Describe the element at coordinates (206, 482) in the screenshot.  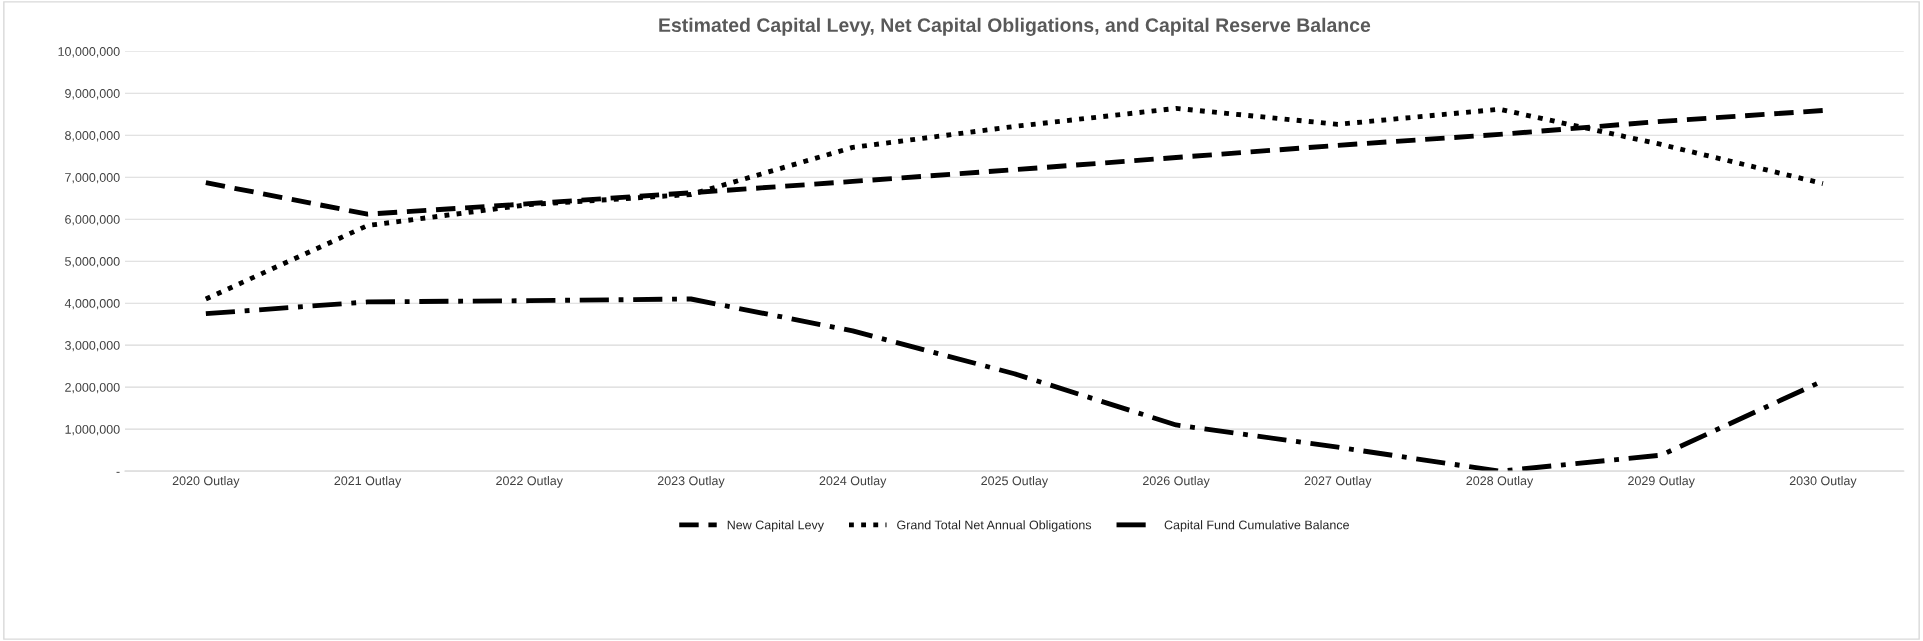
I see `x-tick-label: 2020 Outlay` at that location.